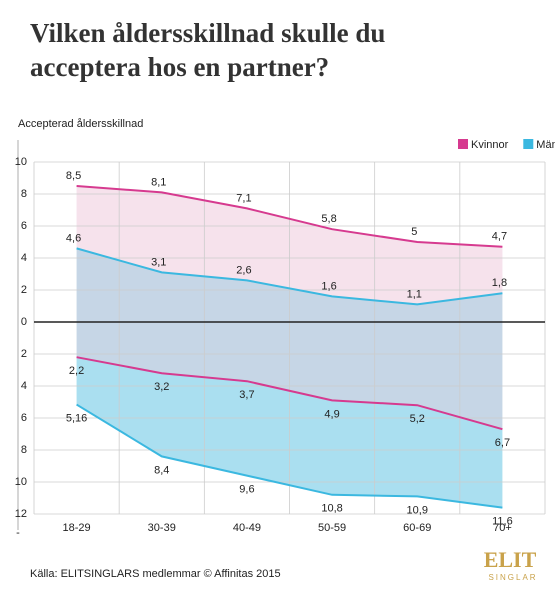 The image size is (555, 594). Describe the element at coordinates (73, 238) in the screenshot. I see `data-label: 4,6` at that location.